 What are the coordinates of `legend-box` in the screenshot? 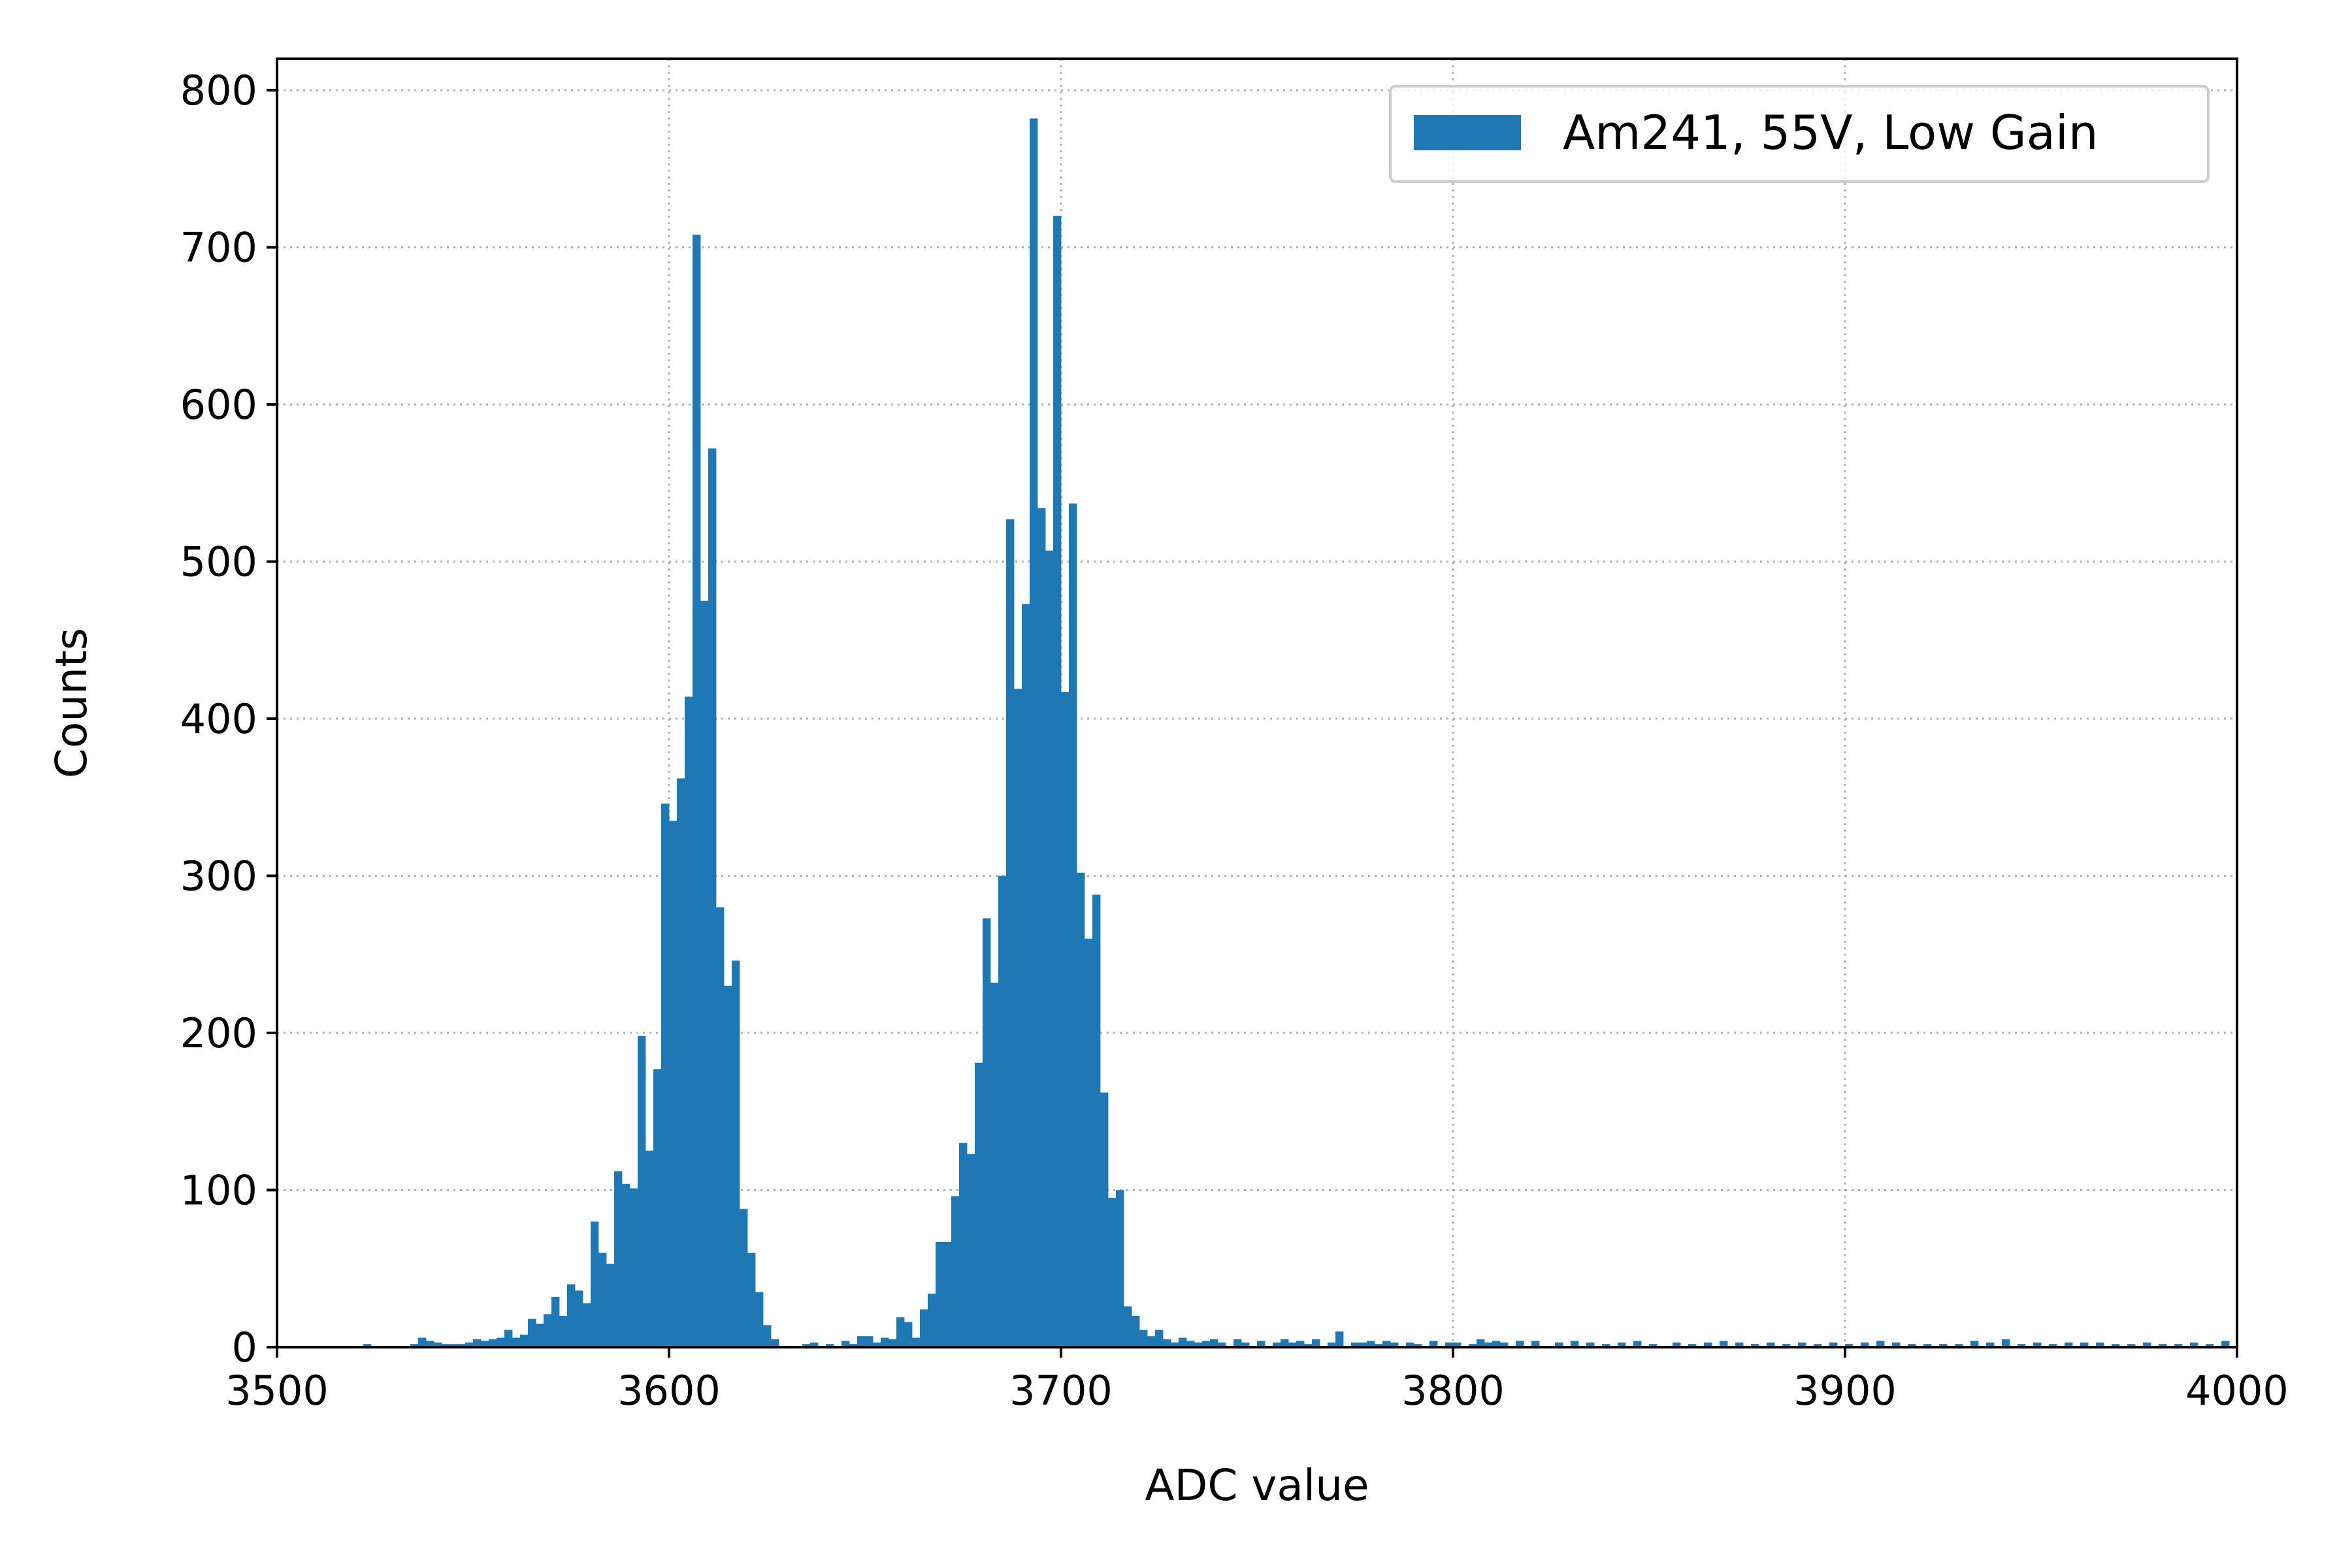 It's located at (1799, 134).